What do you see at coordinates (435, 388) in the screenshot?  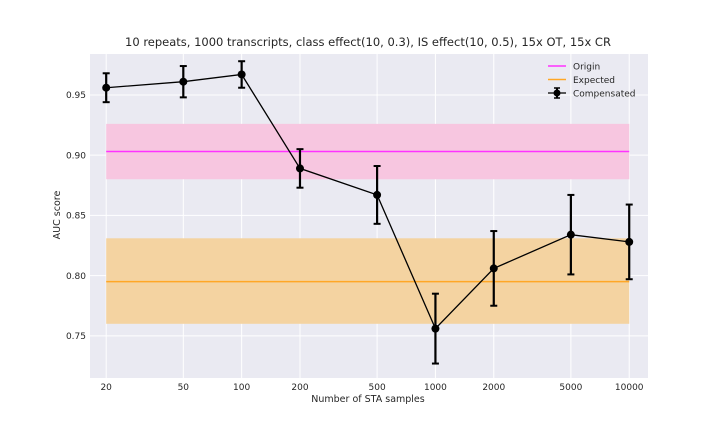 I see `x-tick-label: 1000` at bounding box center [435, 388].